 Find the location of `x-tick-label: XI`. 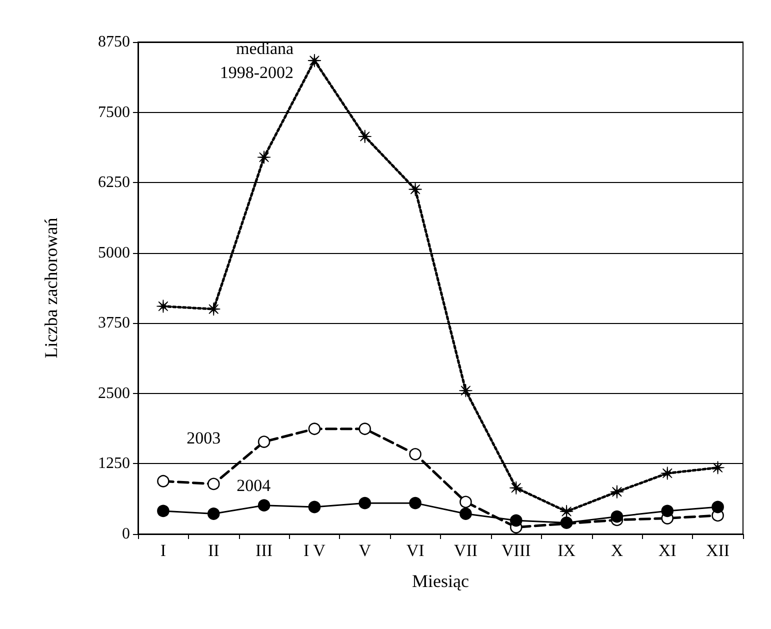

x-tick-label: XI is located at coordinates (667, 550).